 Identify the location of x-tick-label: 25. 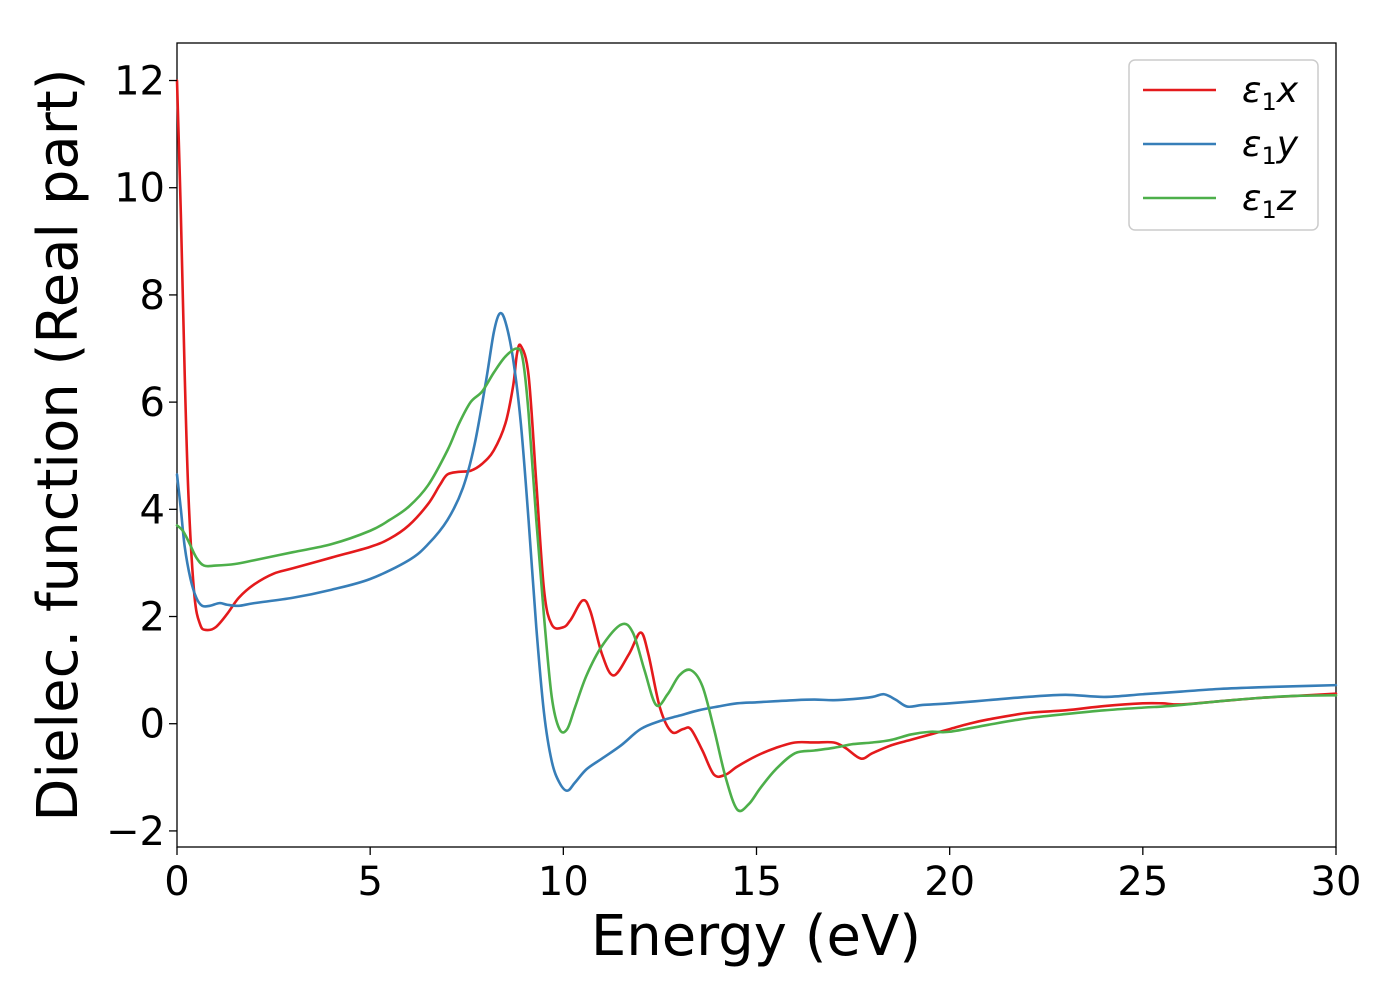
(1142, 882).